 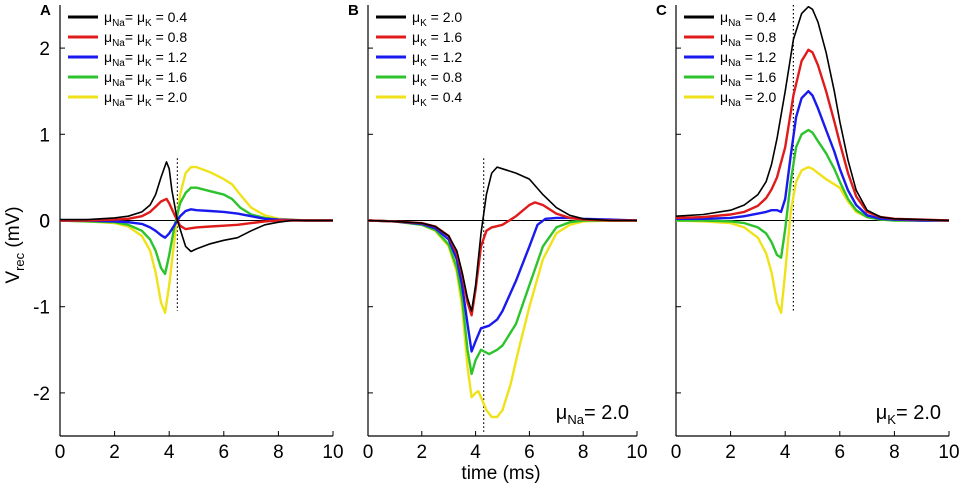 I want to click on legend-entry: μK = 2.0, so click(x=437, y=19).